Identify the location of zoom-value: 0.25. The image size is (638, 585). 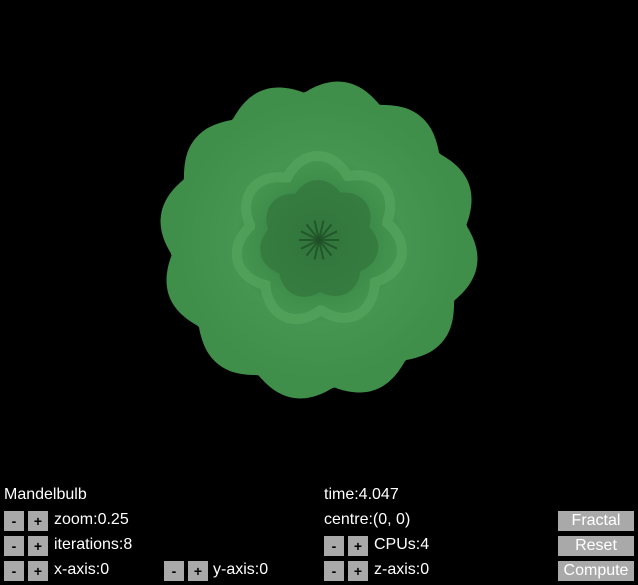
(113, 519).